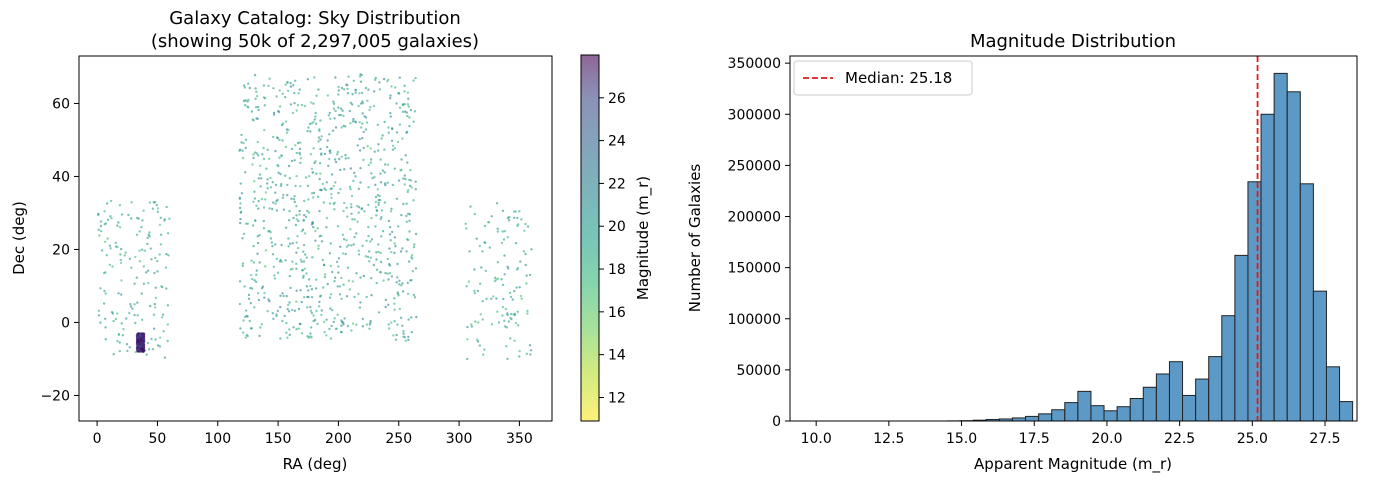 This screenshot has height=483, width=1384. What do you see at coordinates (643, 238) in the screenshot?
I see `colorbar-label: Magnitude (m_r)` at bounding box center [643, 238].